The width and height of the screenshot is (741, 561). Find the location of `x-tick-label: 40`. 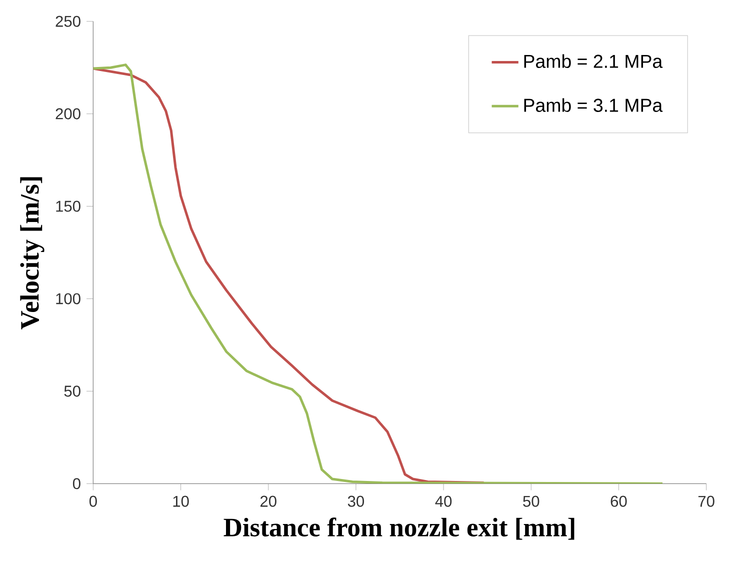

x-tick-label: 40 is located at coordinates (443, 501).